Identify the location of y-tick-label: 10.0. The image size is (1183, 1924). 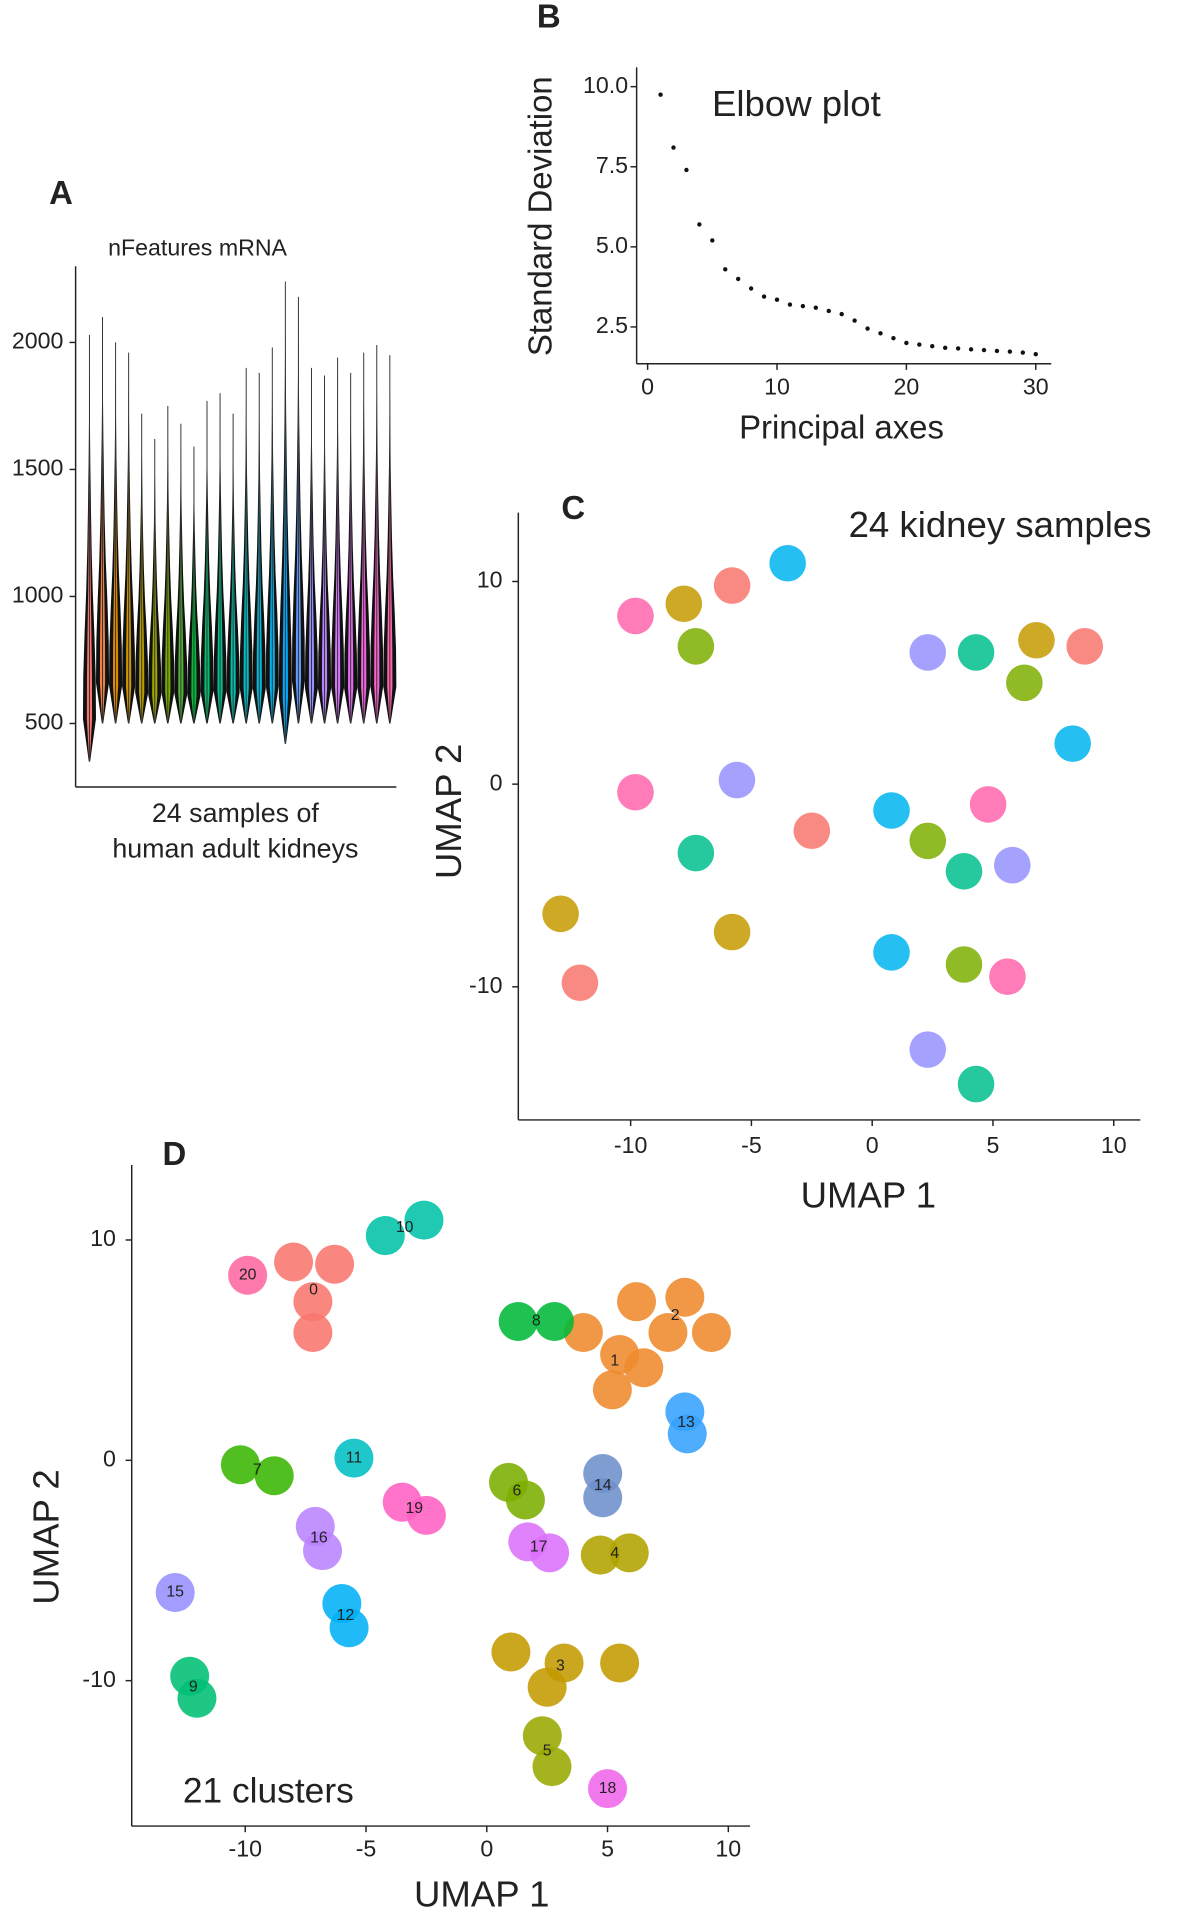
(605, 85).